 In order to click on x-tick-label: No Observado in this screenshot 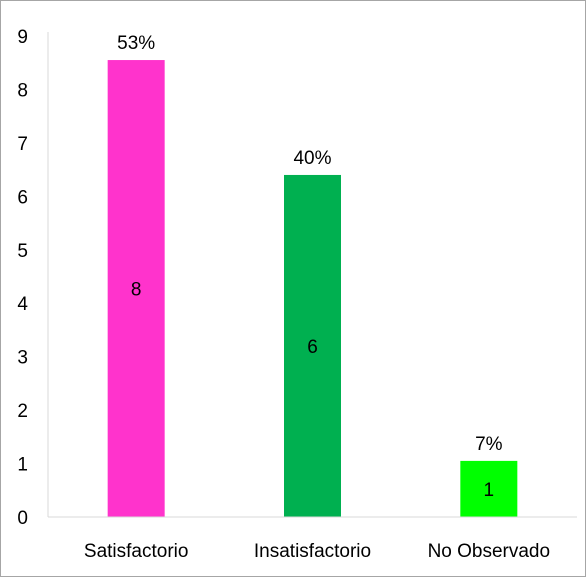, I will do `click(489, 551)`.